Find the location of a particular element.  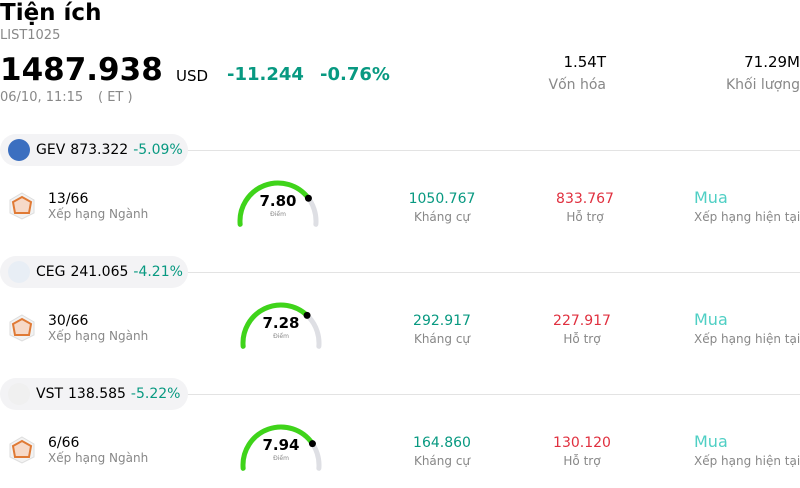

stat-value: 71.29M is located at coordinates (772, 62).